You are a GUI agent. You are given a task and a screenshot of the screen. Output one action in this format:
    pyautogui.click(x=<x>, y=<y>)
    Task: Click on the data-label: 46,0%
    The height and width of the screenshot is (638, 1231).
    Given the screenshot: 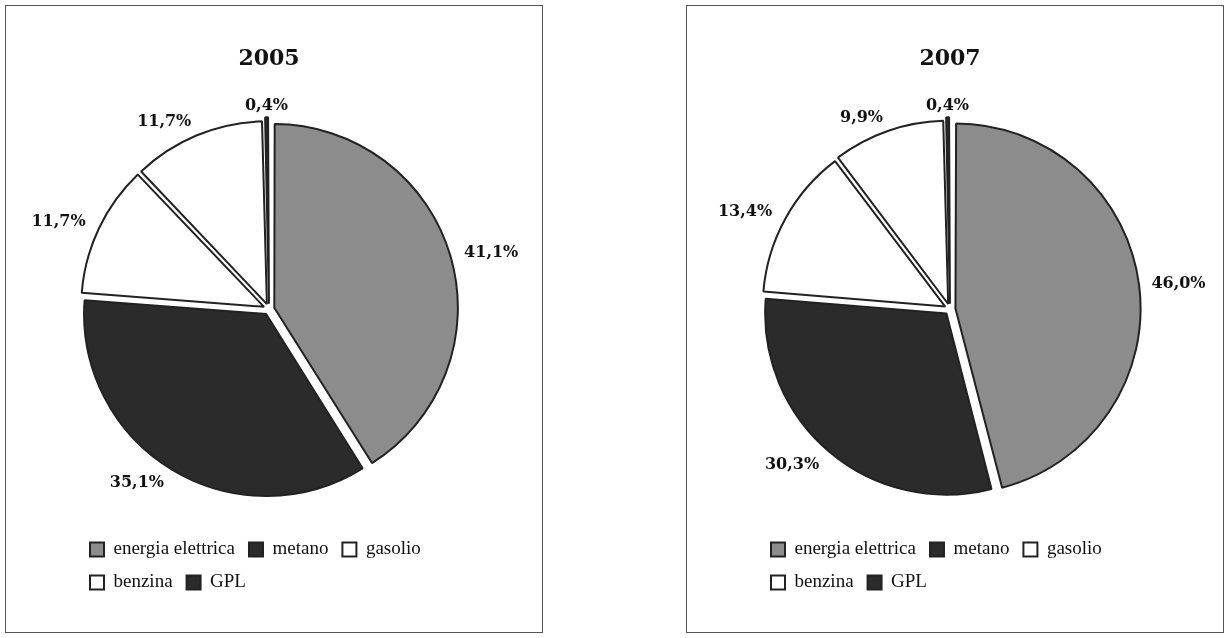 What is the action you would take?
    pyautogui.click(x=1178, y=282)
    